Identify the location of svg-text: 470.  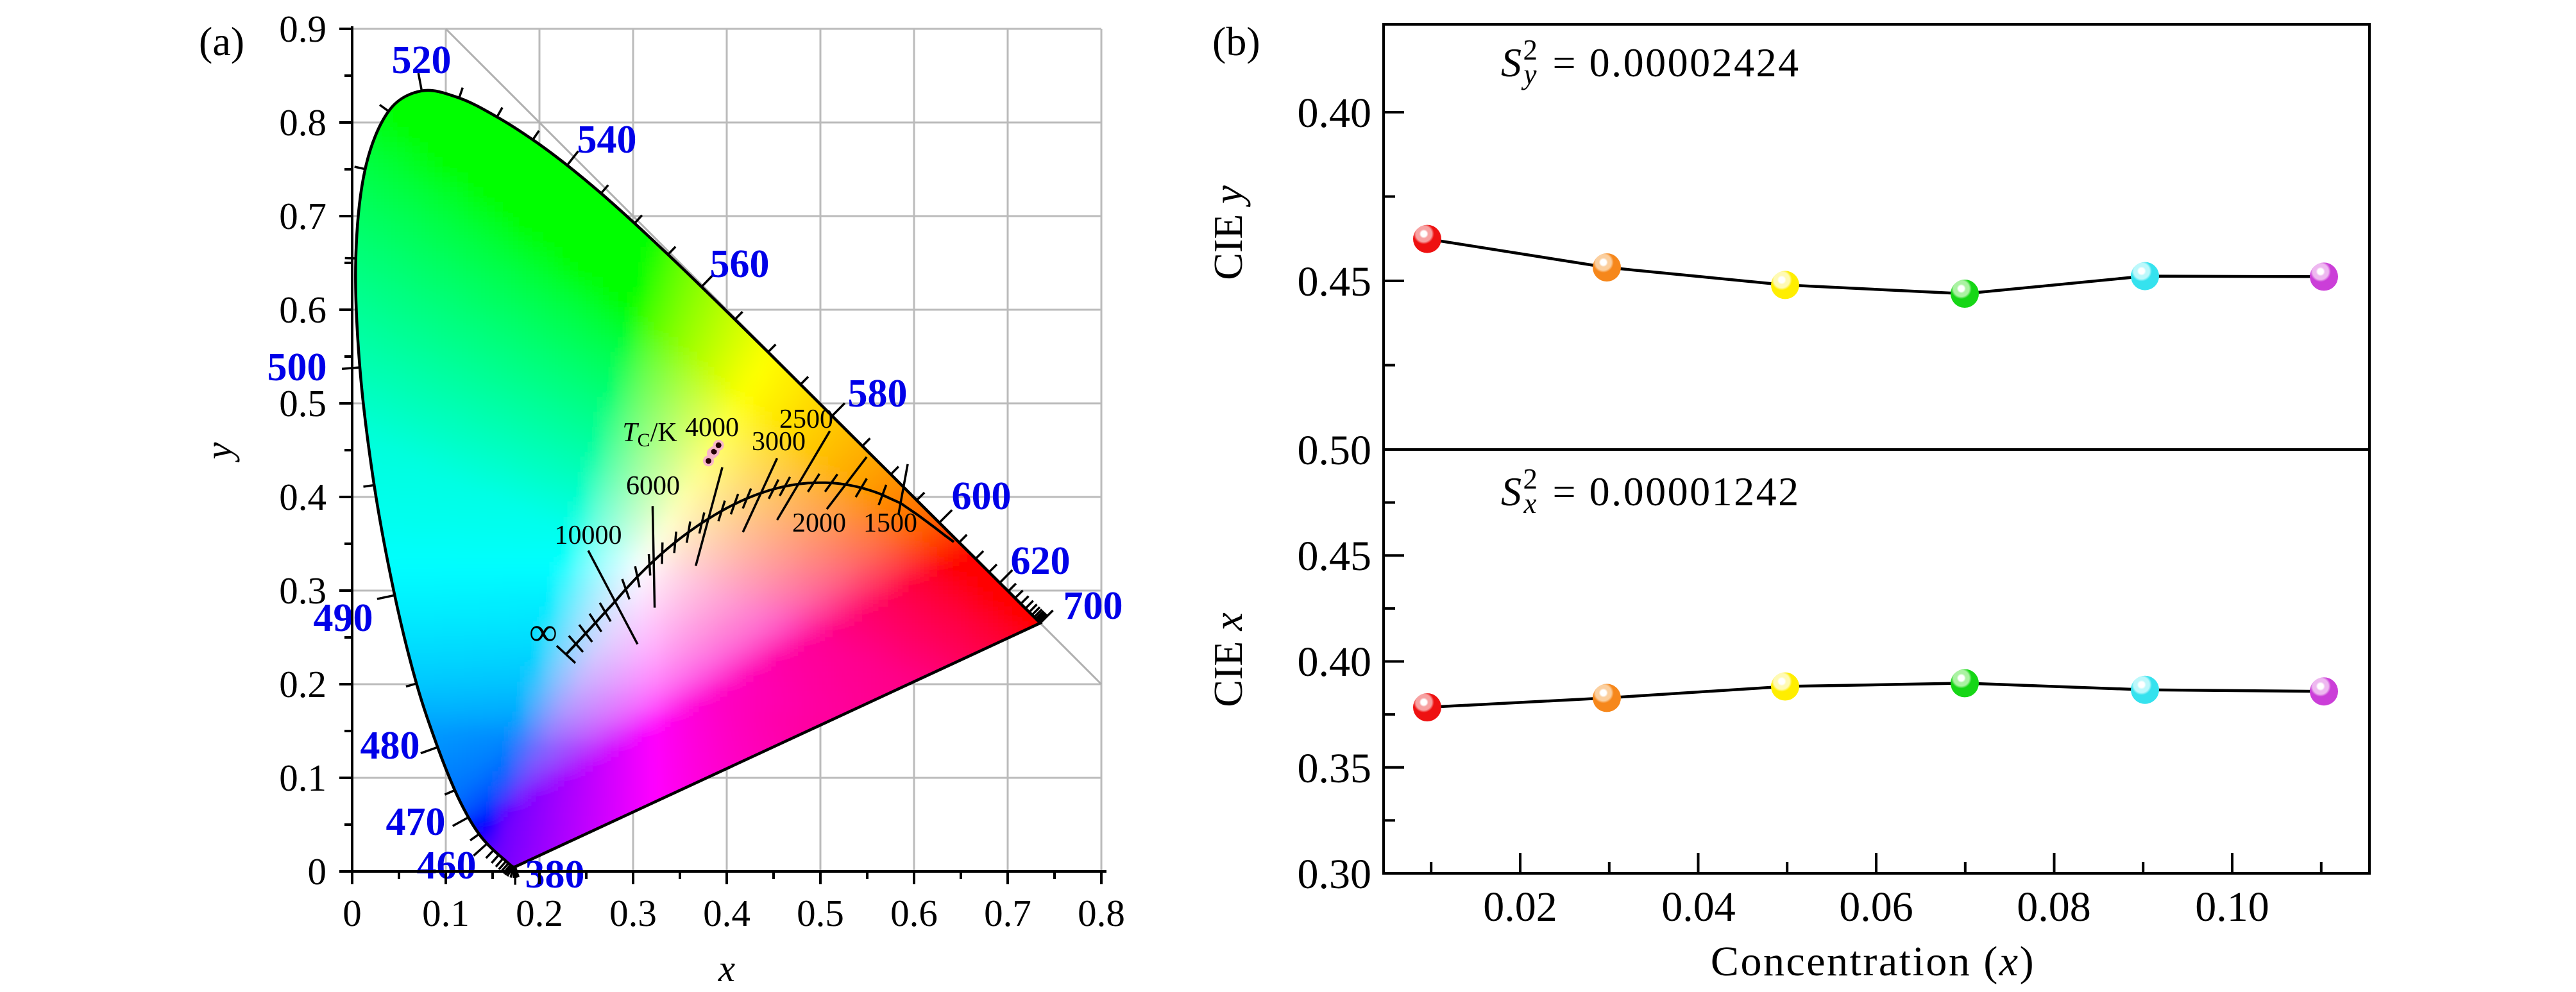
(416, 822).